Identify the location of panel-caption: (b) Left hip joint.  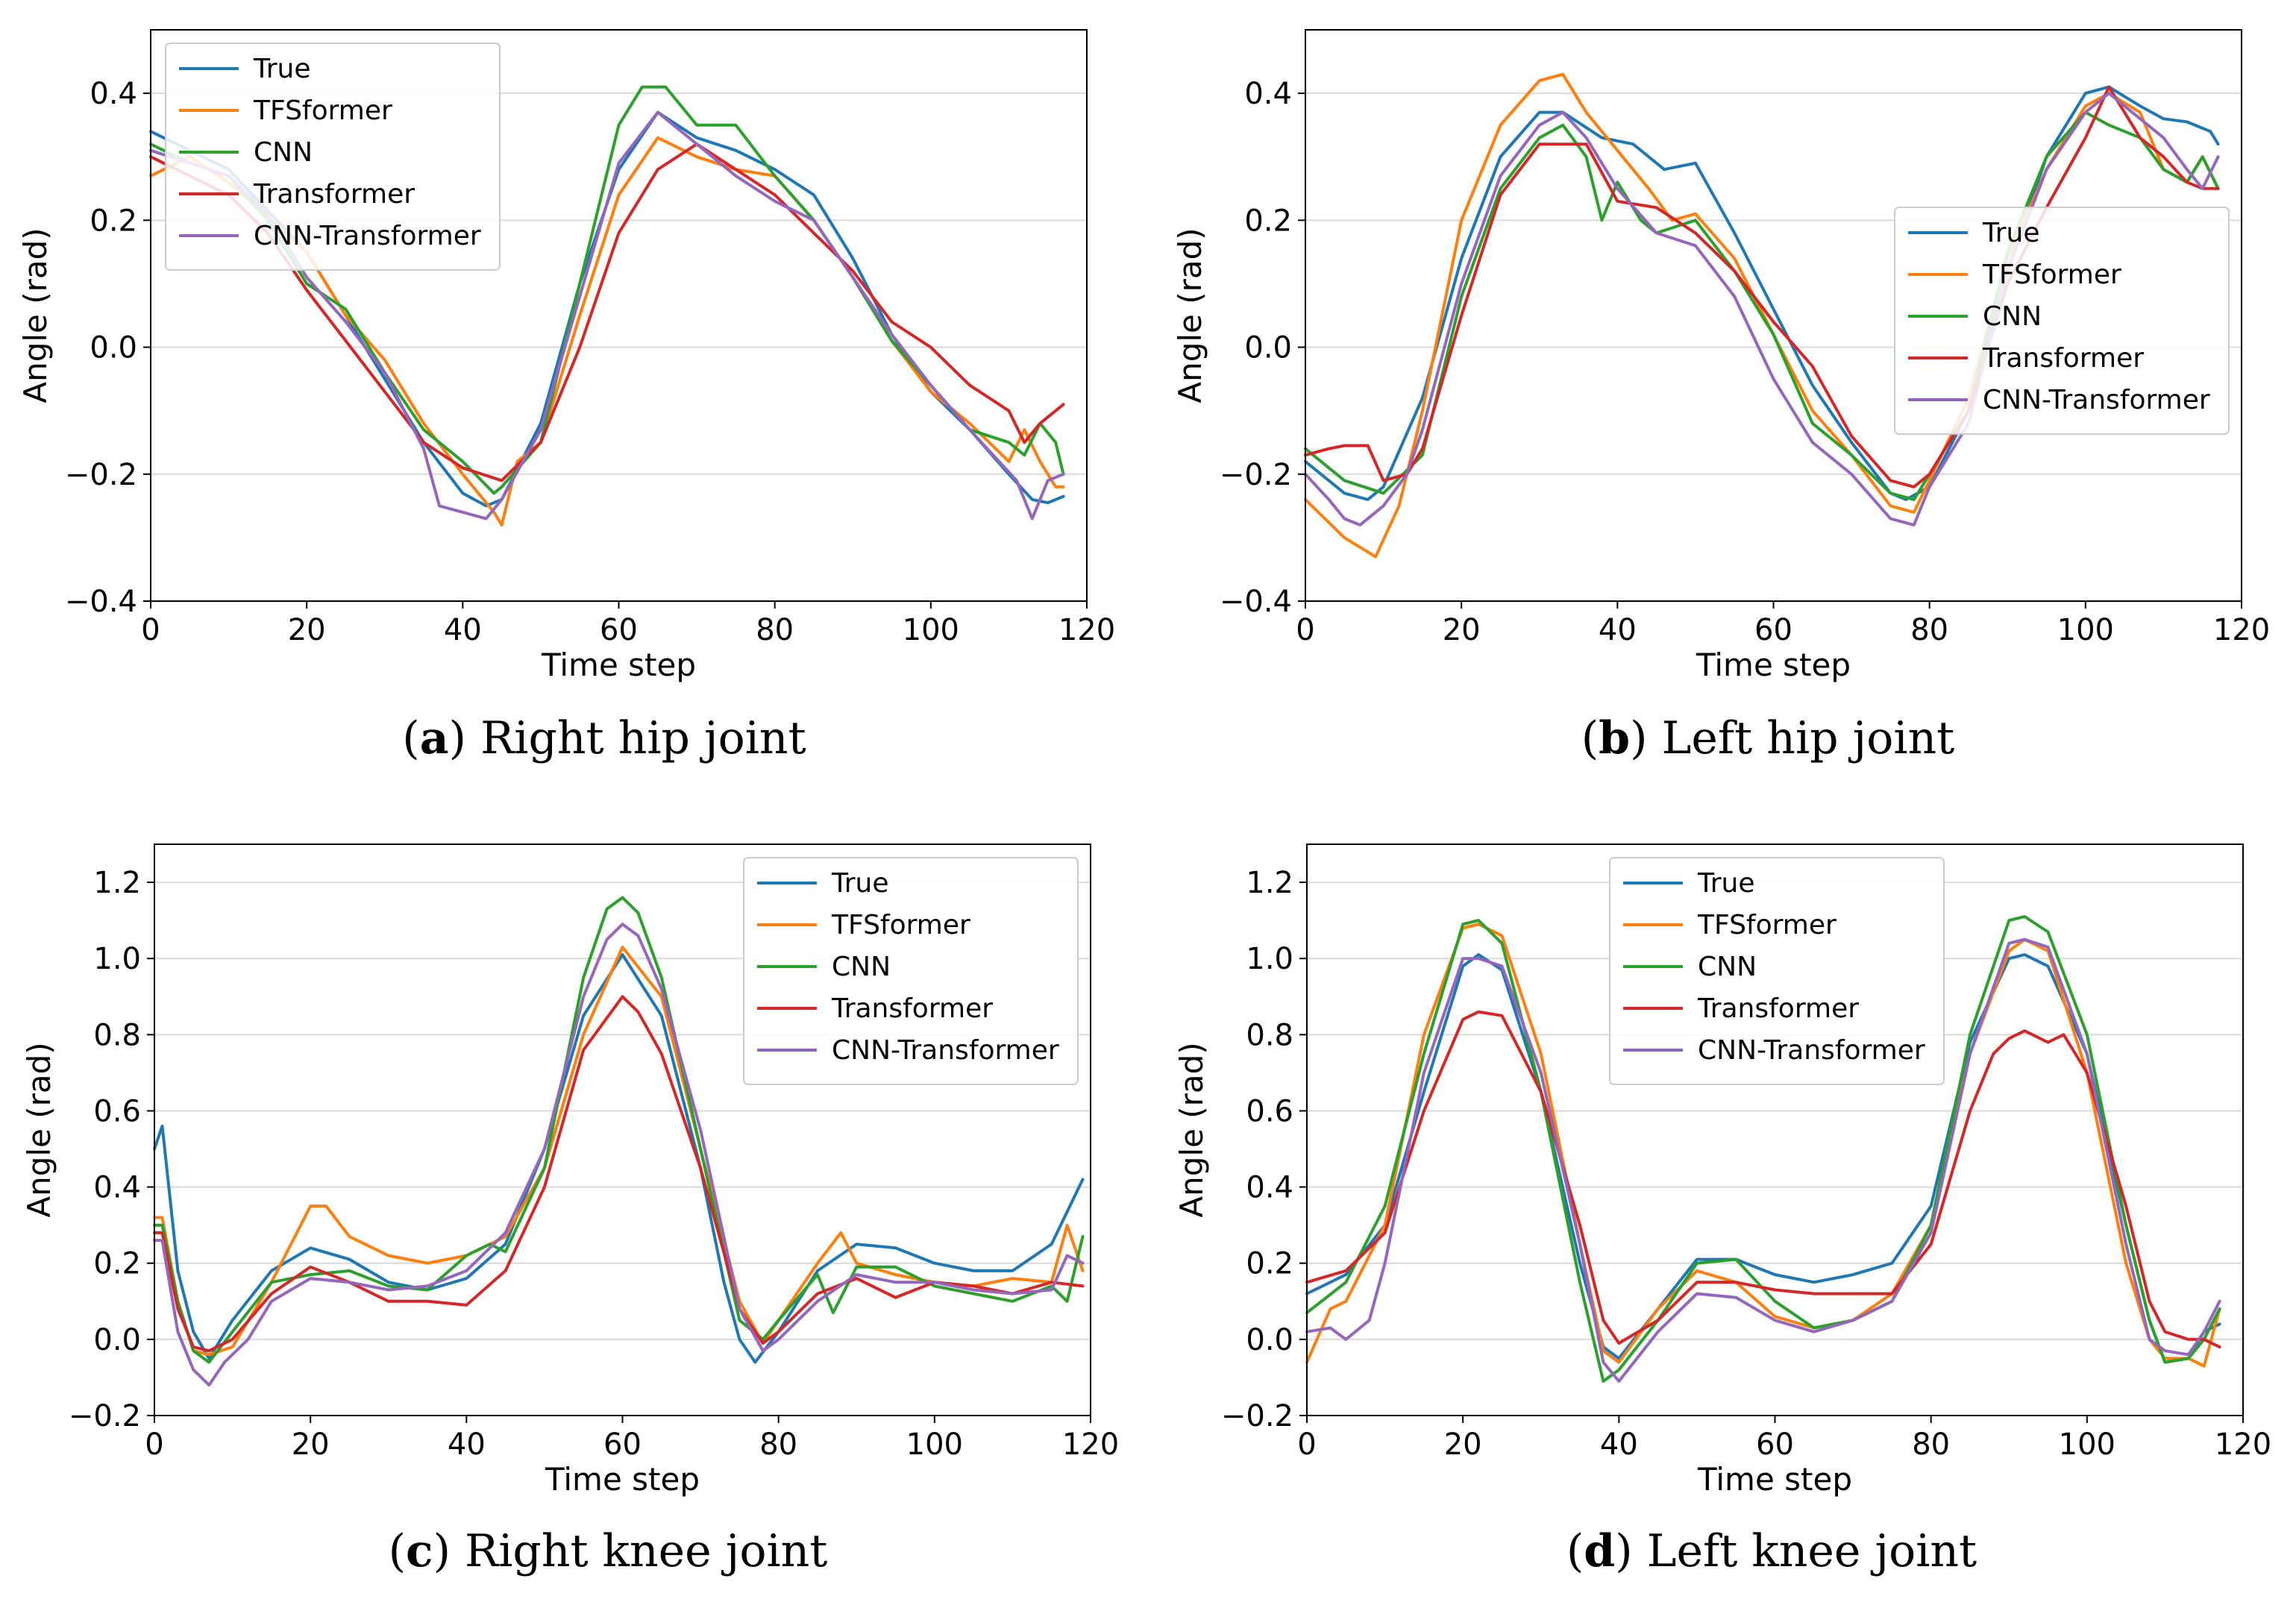
(1768, 738).